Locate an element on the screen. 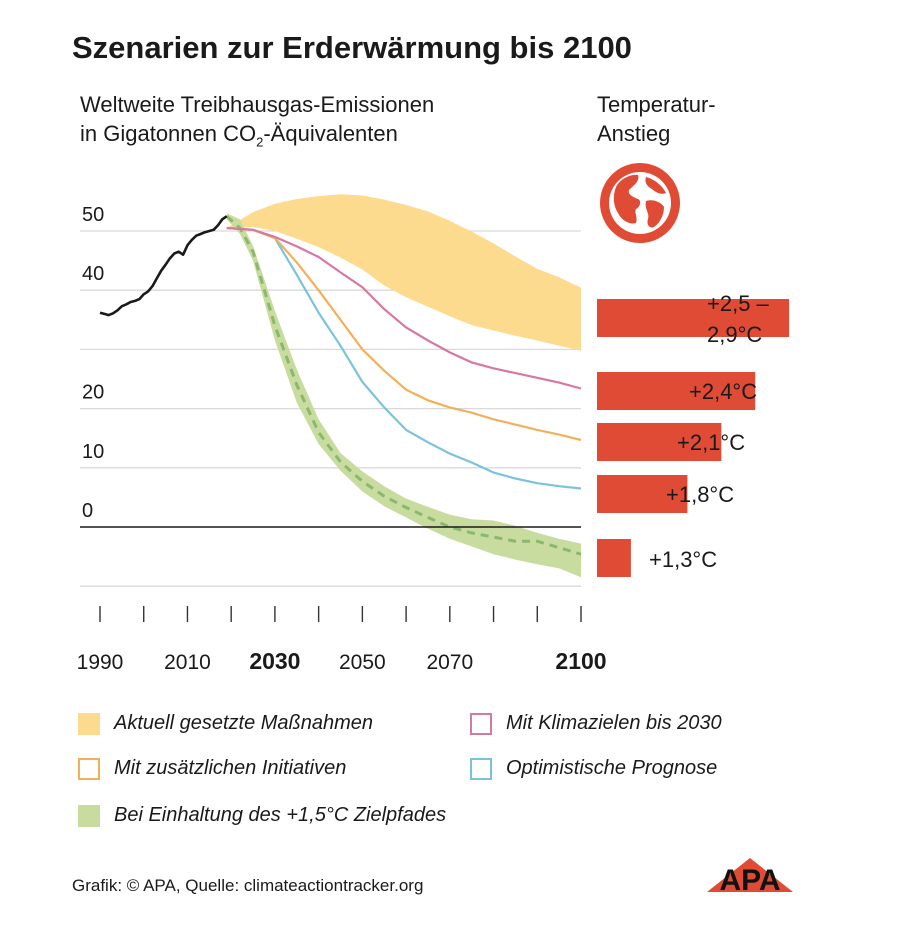 Image resolution: width=914 pixels, height=934 pixels. y-tick-label: 10 is located at coordinates (93, 452).